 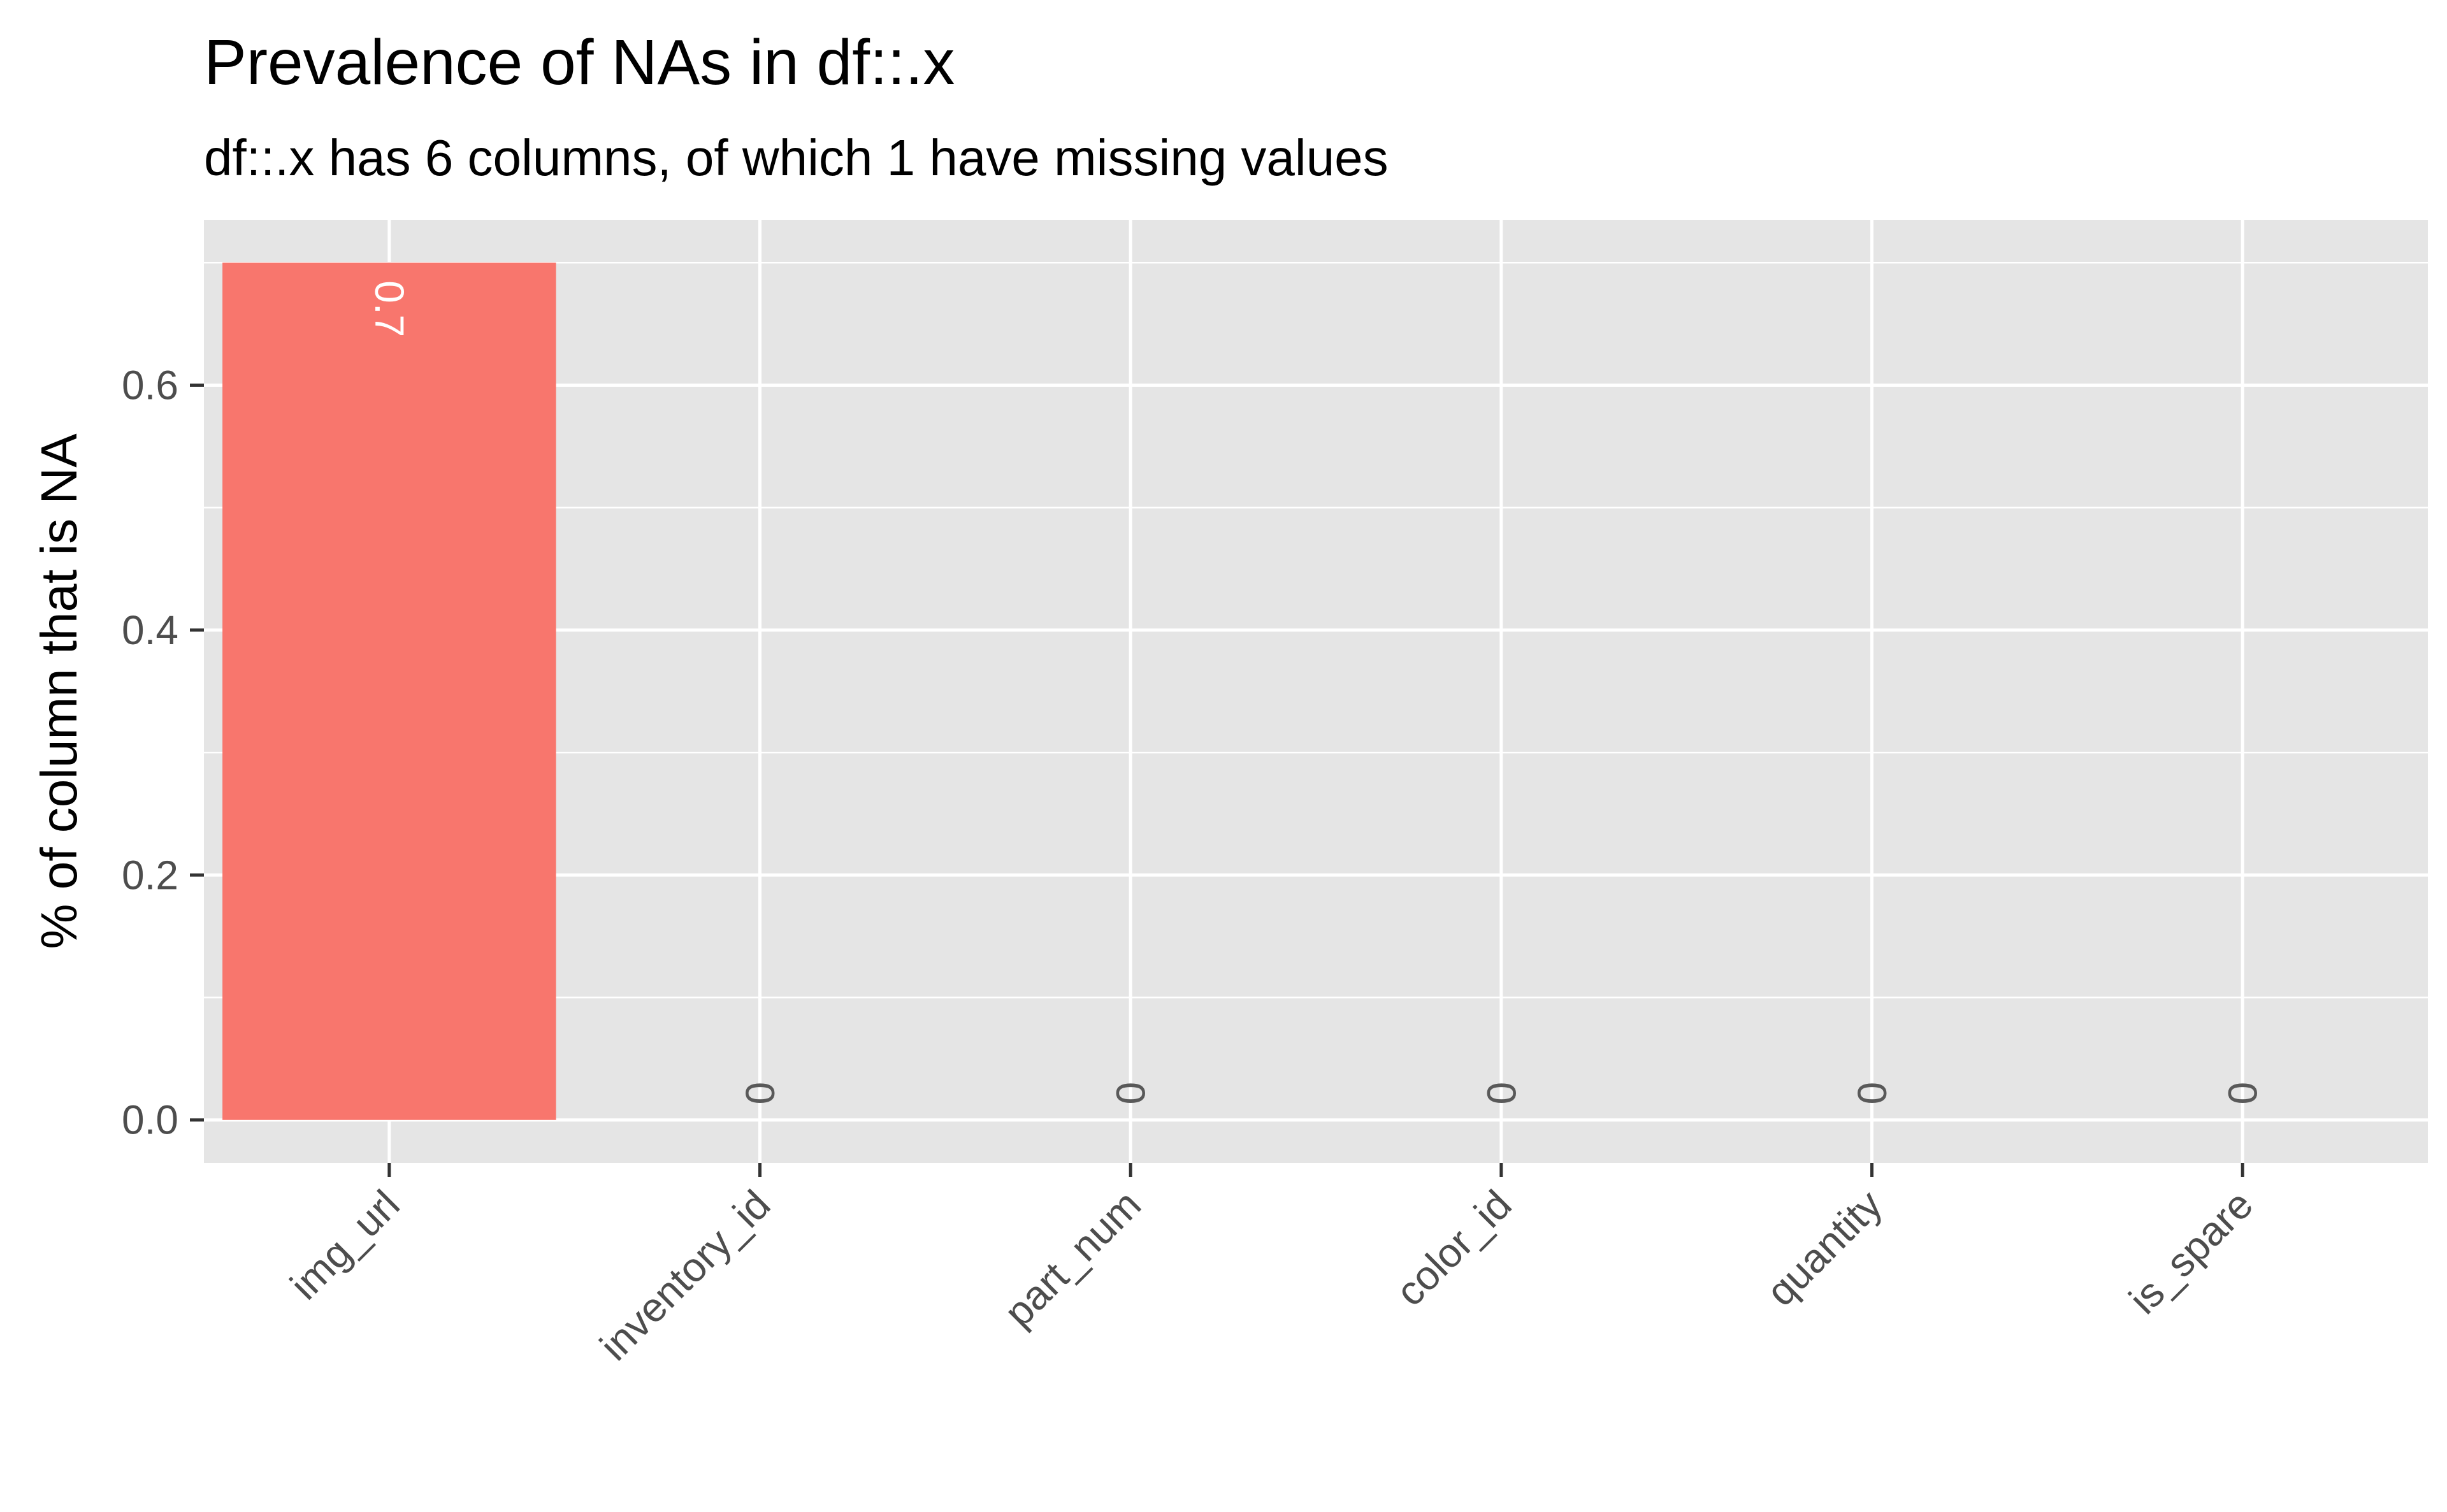 I want to click on bar-img_url, so click(x=389, y=691).